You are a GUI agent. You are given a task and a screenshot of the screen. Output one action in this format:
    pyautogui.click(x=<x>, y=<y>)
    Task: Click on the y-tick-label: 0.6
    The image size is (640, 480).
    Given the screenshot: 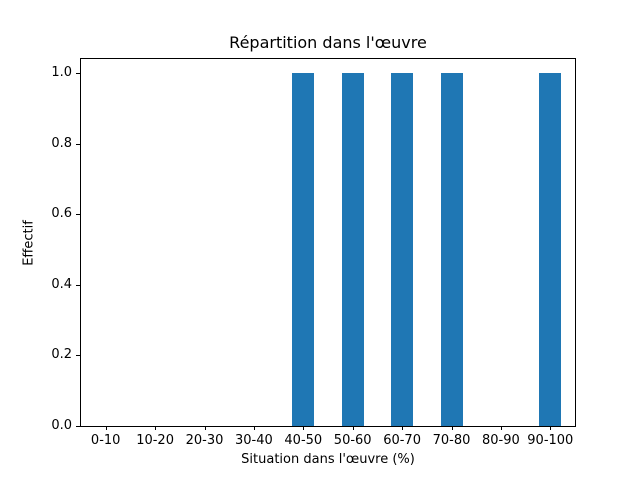 What is the action you would take?
    pyautogui.click(x=61, y=214)
    